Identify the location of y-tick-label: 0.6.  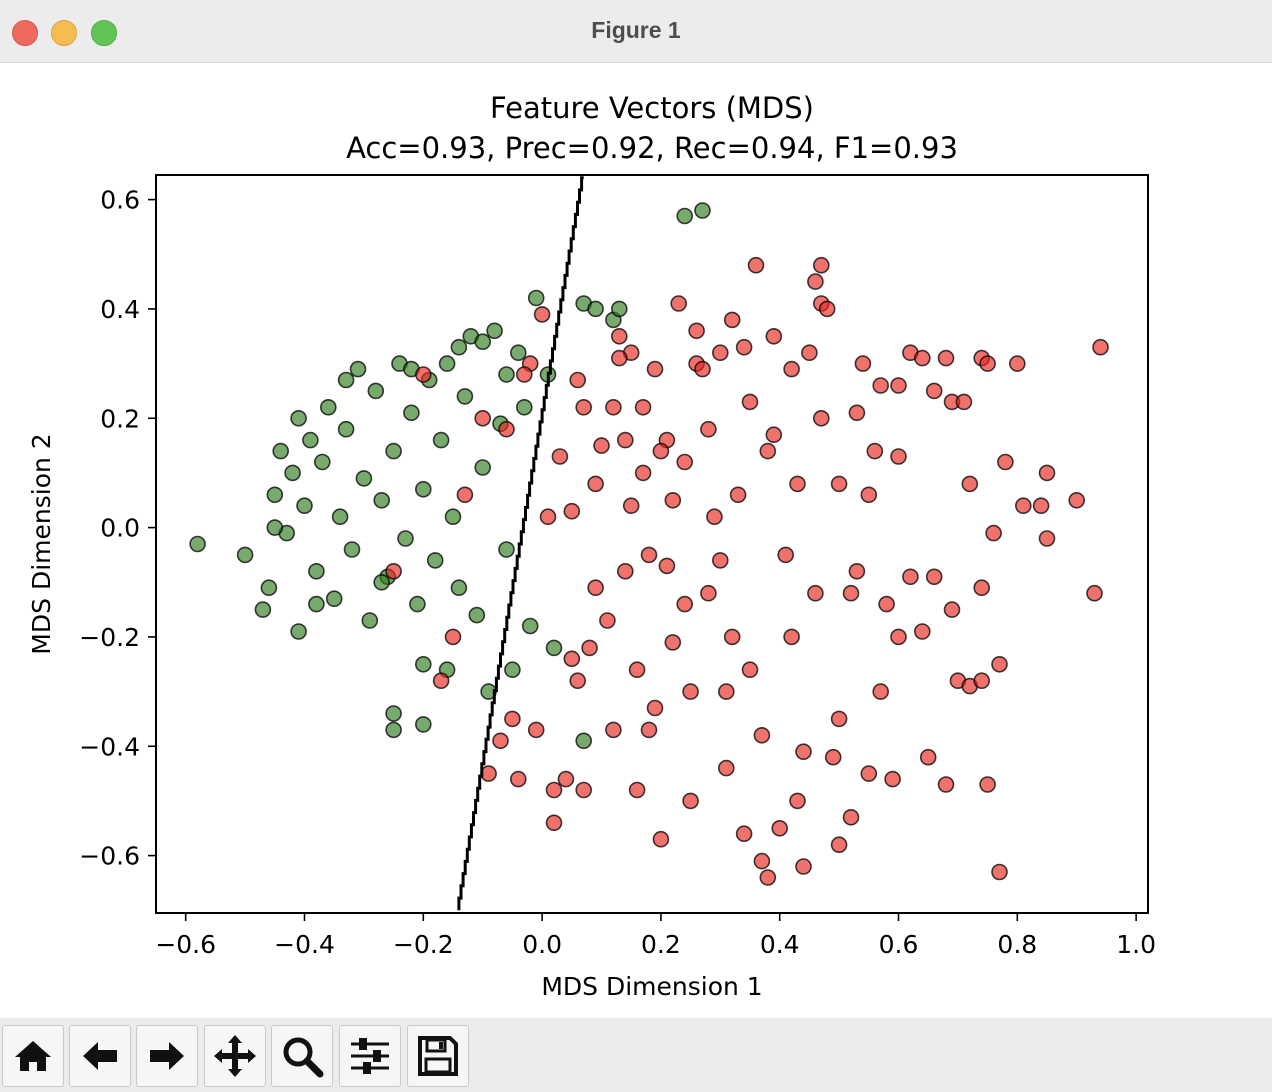
(120, 200).